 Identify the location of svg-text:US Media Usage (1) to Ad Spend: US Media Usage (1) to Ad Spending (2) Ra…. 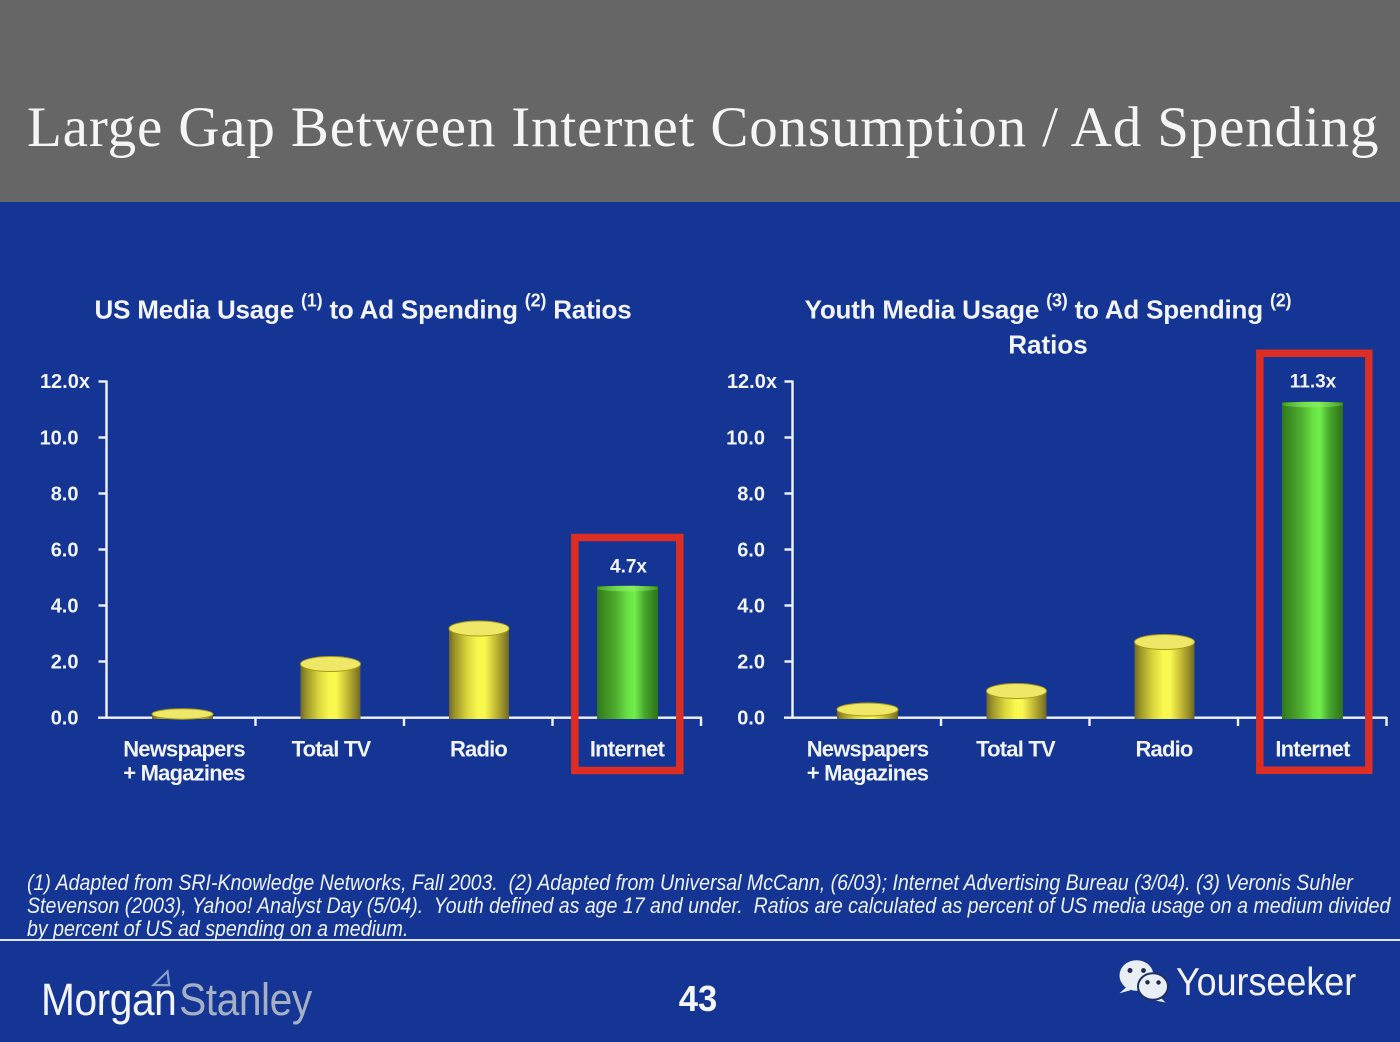
(363, 308).